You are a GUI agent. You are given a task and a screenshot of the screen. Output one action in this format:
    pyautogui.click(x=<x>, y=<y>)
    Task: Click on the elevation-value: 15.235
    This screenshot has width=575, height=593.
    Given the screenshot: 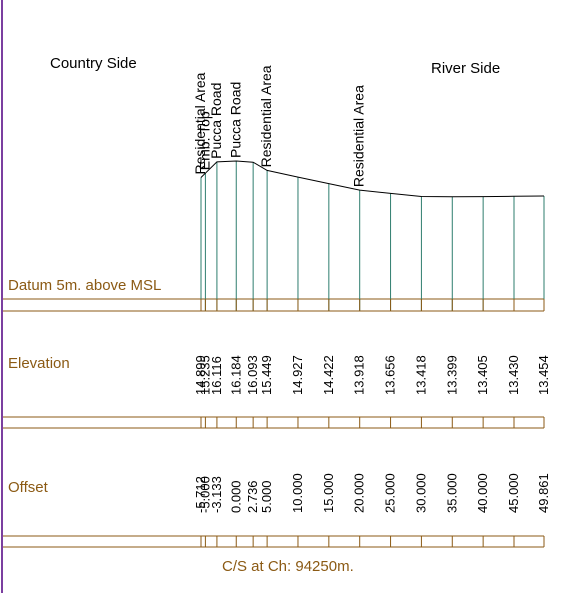 What is the action you would take?
    pyautogui.click(x=204, y=375)
    